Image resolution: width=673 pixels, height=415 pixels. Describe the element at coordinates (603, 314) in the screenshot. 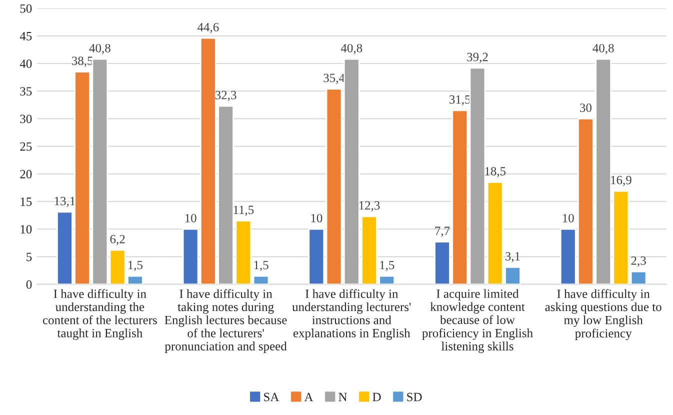

I see `x-tick-label: I have difficulty in asking questions due to my low English proficiency` at that location.